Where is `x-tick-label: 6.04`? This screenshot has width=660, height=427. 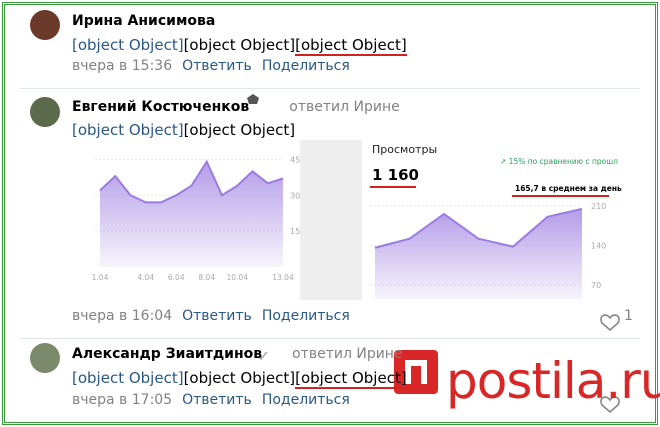
x-tick-label: 6.04 is located at coordinates (176, 277).